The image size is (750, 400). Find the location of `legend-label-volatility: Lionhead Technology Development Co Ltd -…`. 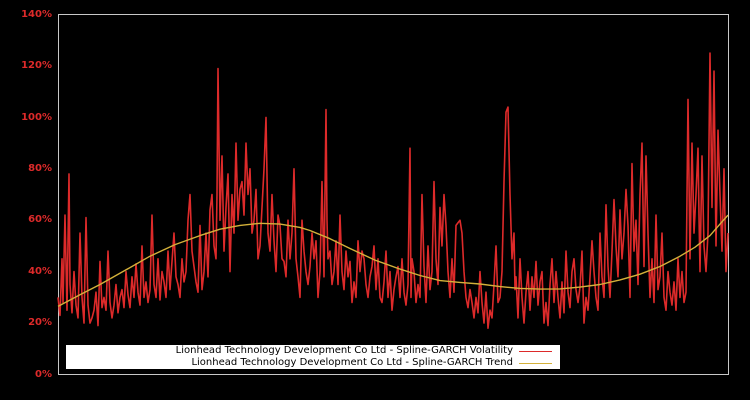

legend-label-volatility: Lionhead Technology Development Co Ltd -… is located at coordinates (344, 350).